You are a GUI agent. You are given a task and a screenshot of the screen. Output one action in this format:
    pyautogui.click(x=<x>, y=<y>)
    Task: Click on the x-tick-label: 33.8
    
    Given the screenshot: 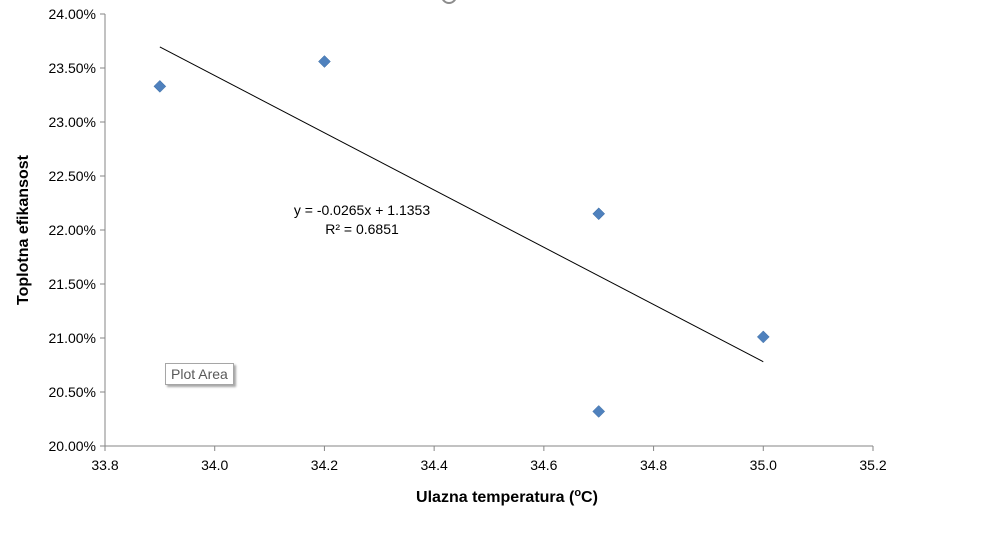 What is the action you would take?
    pyautogui.click(x=104, y=465)
    